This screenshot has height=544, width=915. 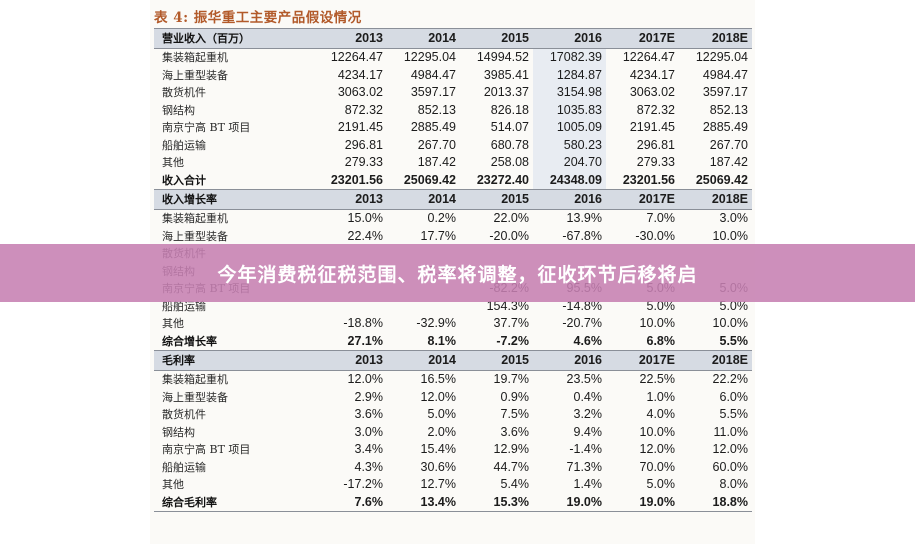 What do you see at coordinates (569, 75) in the screenshot?
I see `value-cell: 1284.87` at bounding box center [569, 75].